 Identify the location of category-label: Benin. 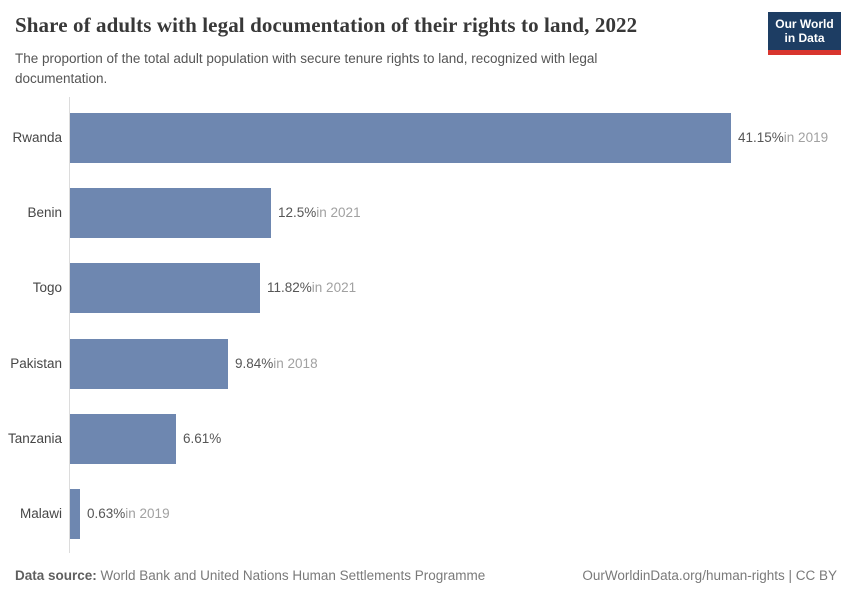
(44, 212).